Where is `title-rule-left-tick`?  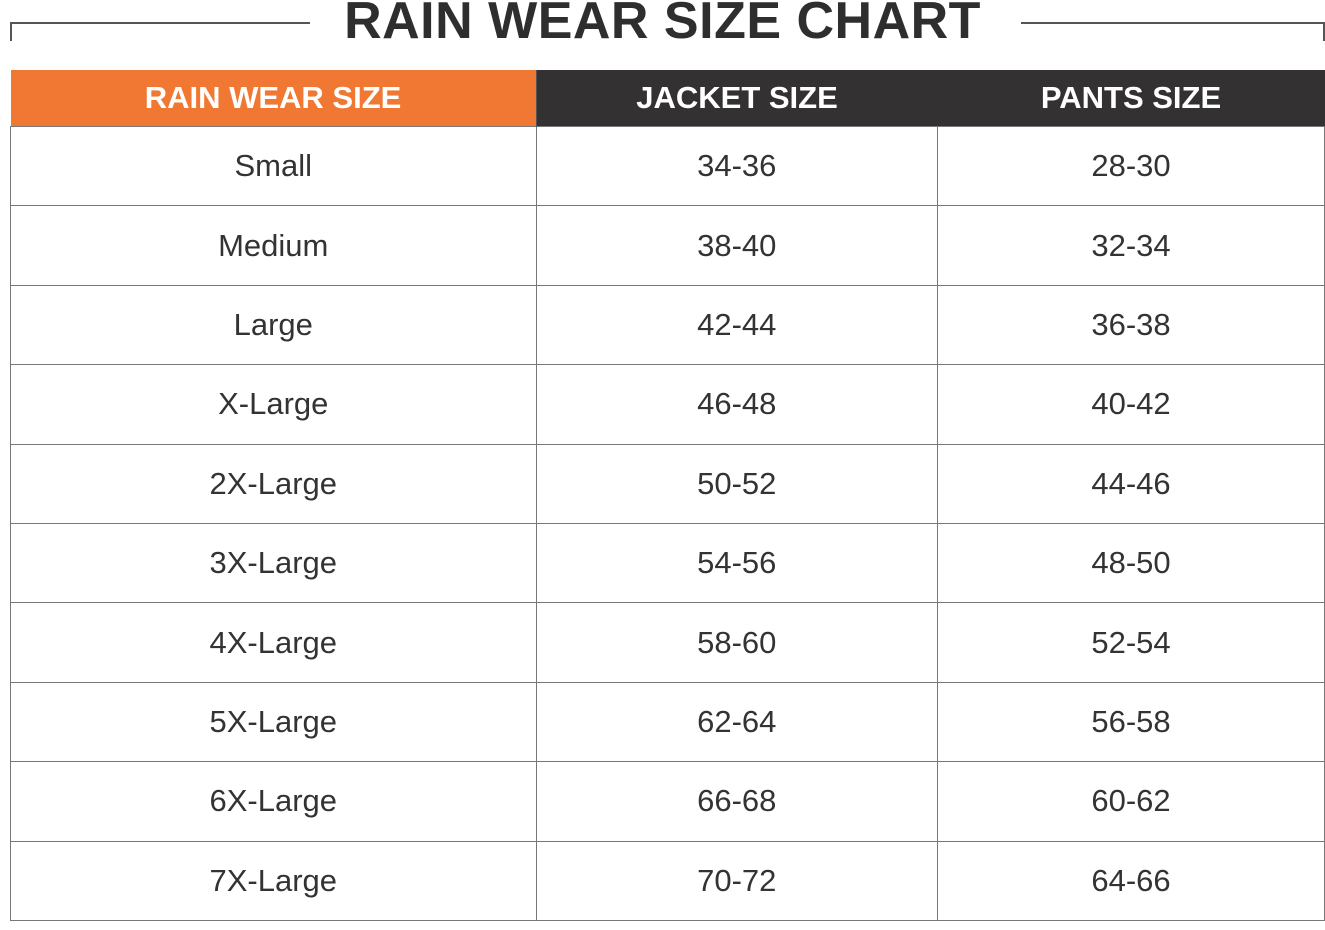 title-rule-left-tick is located at coordinates (11, 31).